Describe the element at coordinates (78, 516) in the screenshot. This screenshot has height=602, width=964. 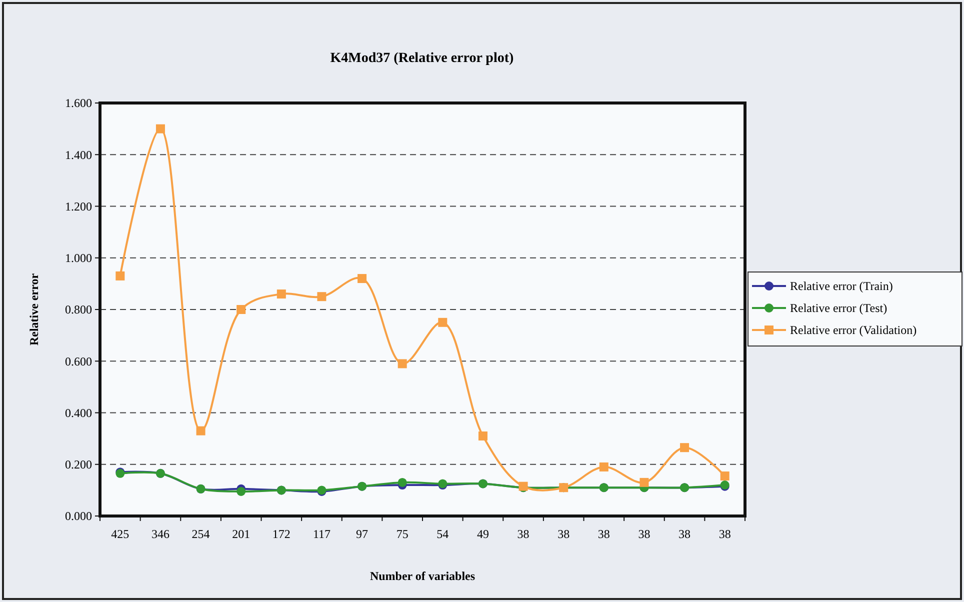
I see `y-tick-label: 0.000` at that location.